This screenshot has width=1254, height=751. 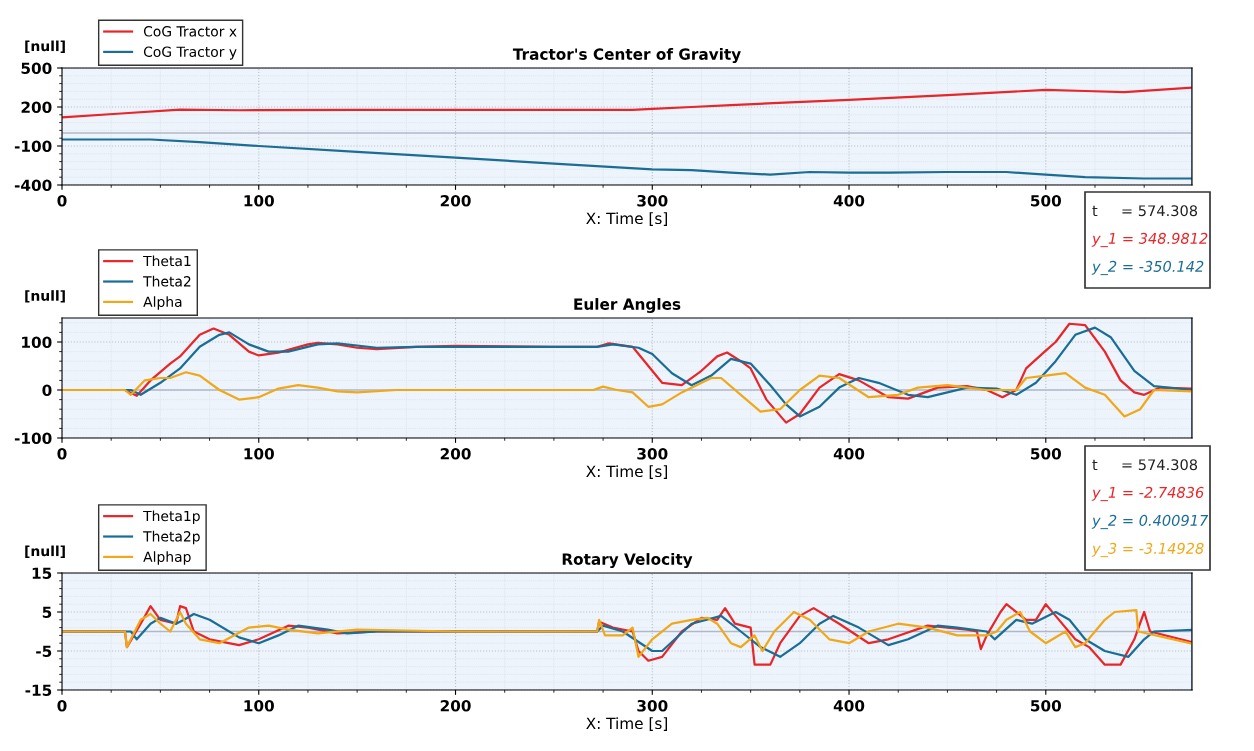 What do you see at coordinates (627, 560) in the screenshot?
I see `chart-title: Rotary Velocity` at bounding box center [627, 560].